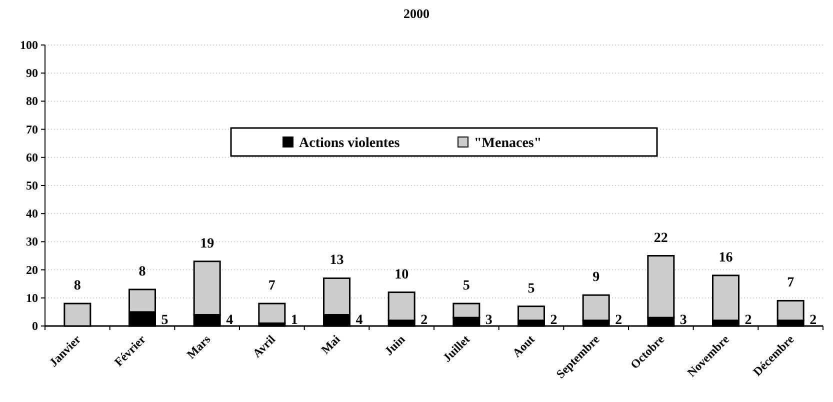  I want to click on y-tick-label: 90, so click(32, 73).